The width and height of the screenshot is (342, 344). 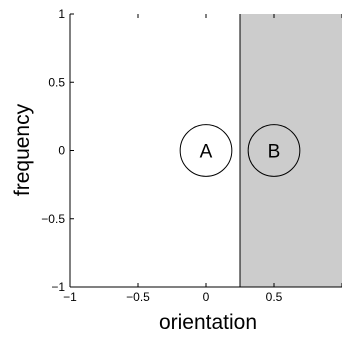 I want to click on y-tick-label: −1, so click(x=58, y=287).